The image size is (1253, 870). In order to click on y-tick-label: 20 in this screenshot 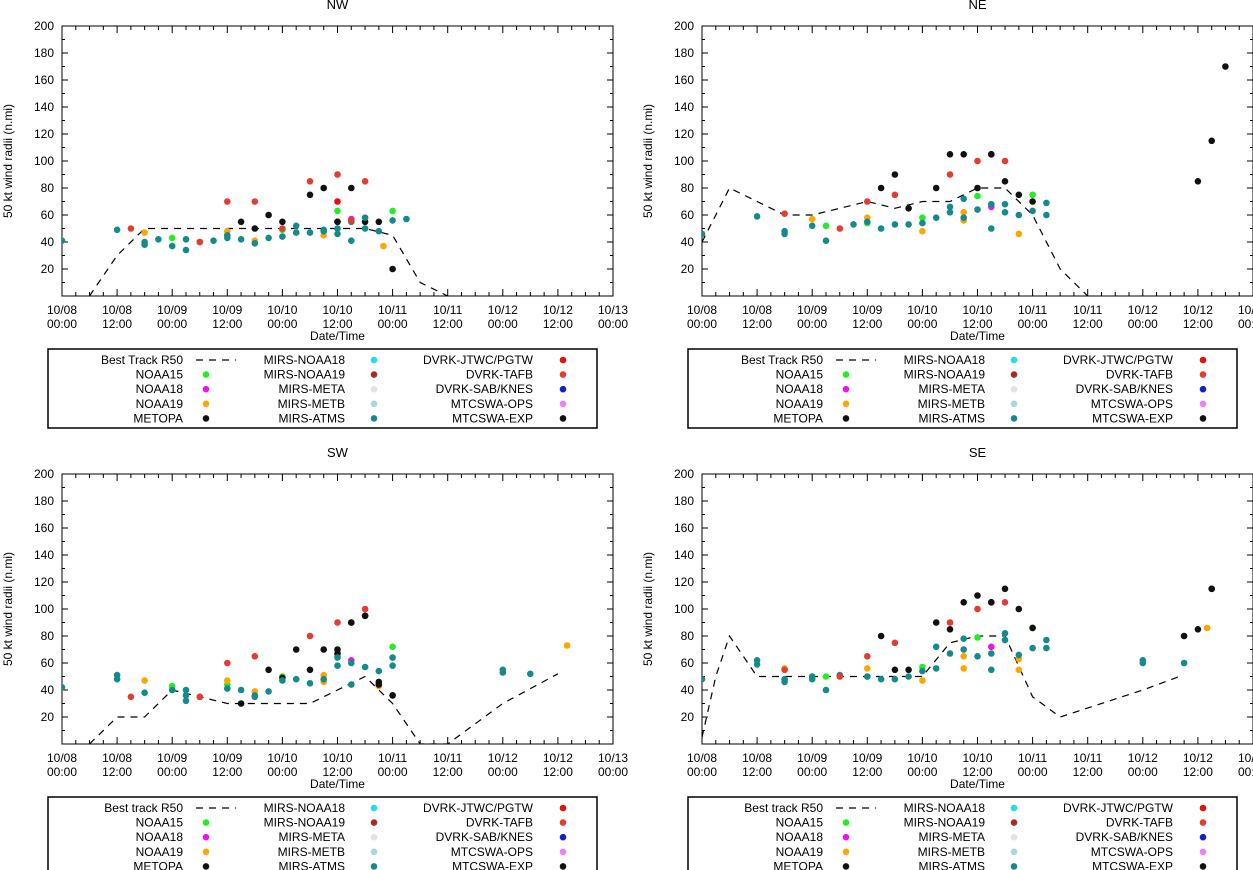, I will do `click(48, 269)`.